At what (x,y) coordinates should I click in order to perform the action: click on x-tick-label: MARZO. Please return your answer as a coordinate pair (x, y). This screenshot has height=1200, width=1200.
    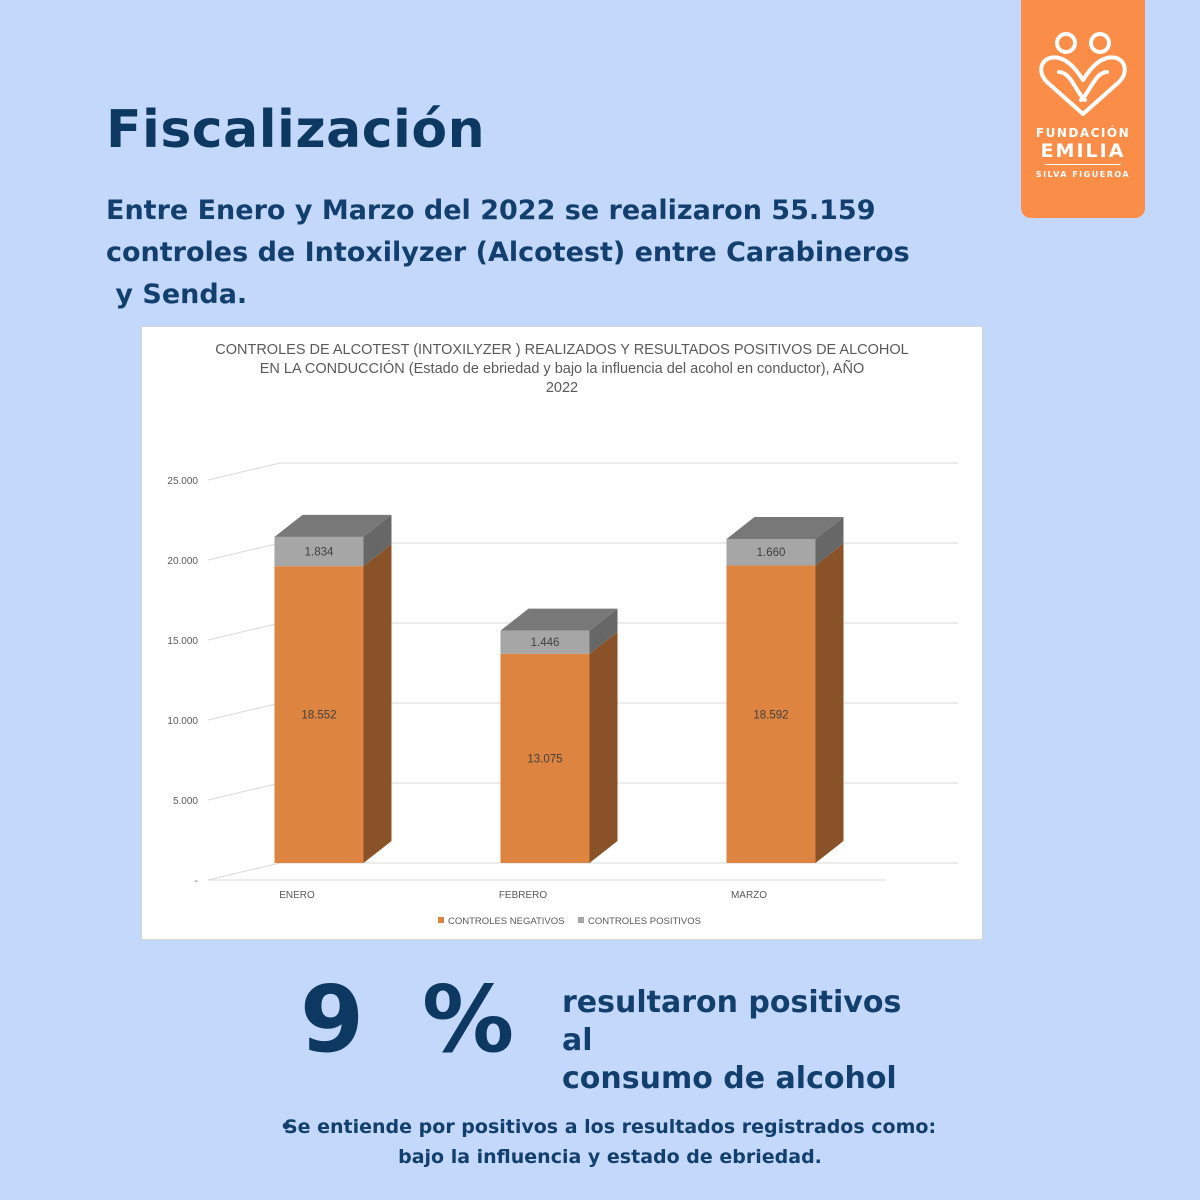
    Looking at the image, I should click on (749, 895).